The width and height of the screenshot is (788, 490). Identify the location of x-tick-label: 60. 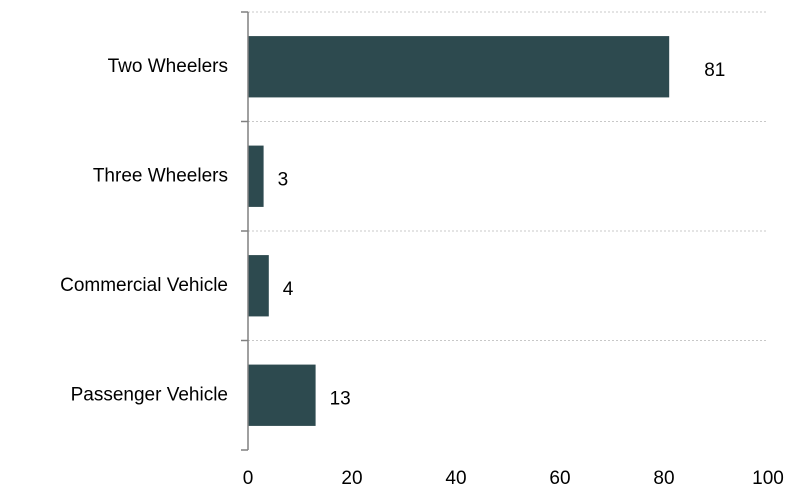
(559, 478).